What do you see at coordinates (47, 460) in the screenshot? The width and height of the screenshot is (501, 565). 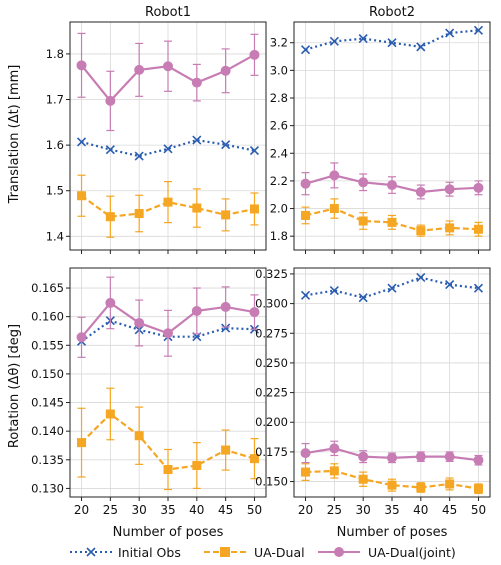 I see `y-tick-label: 0.135` at bounding box center [47, 460].